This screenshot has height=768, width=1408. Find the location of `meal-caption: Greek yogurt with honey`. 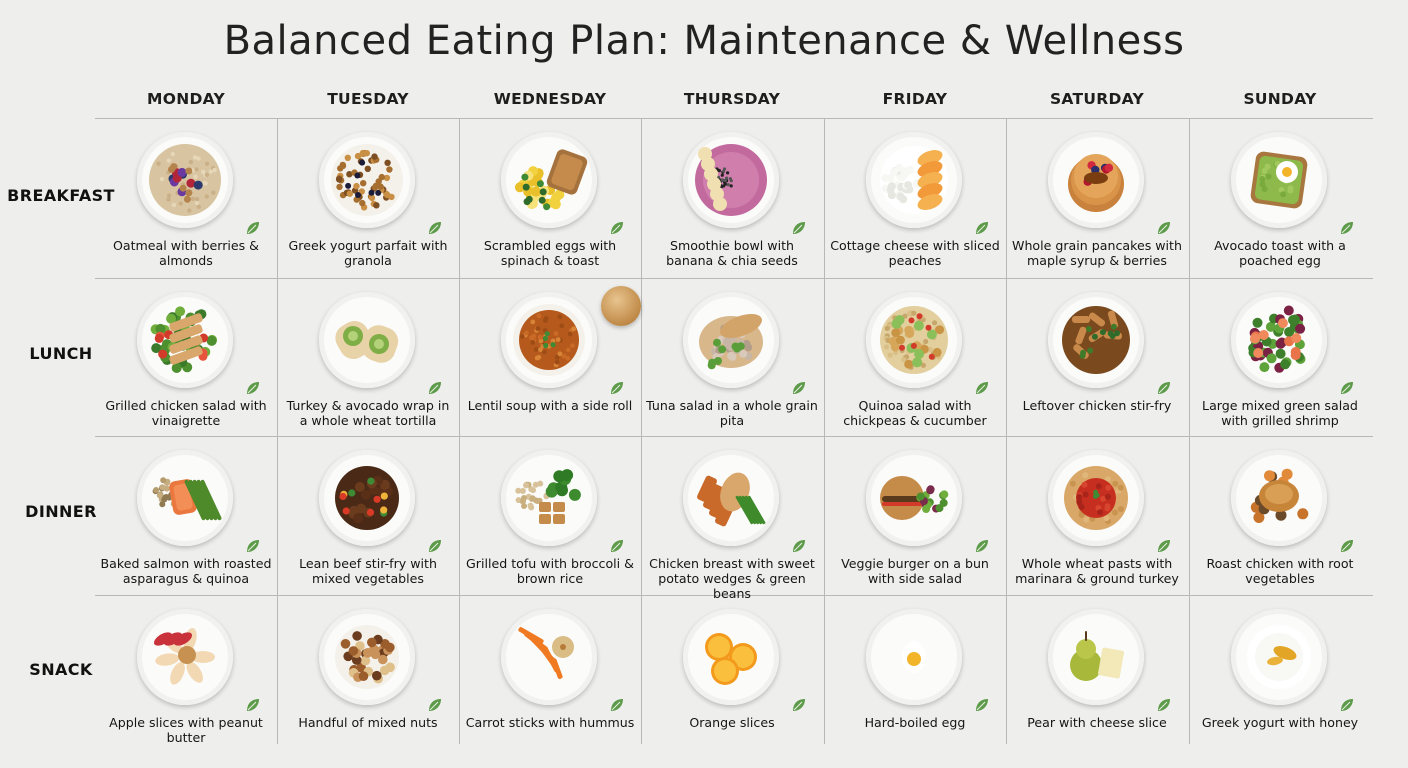

meal-caption: Greek yogurt with honey is located at coordinates (1280, 722).